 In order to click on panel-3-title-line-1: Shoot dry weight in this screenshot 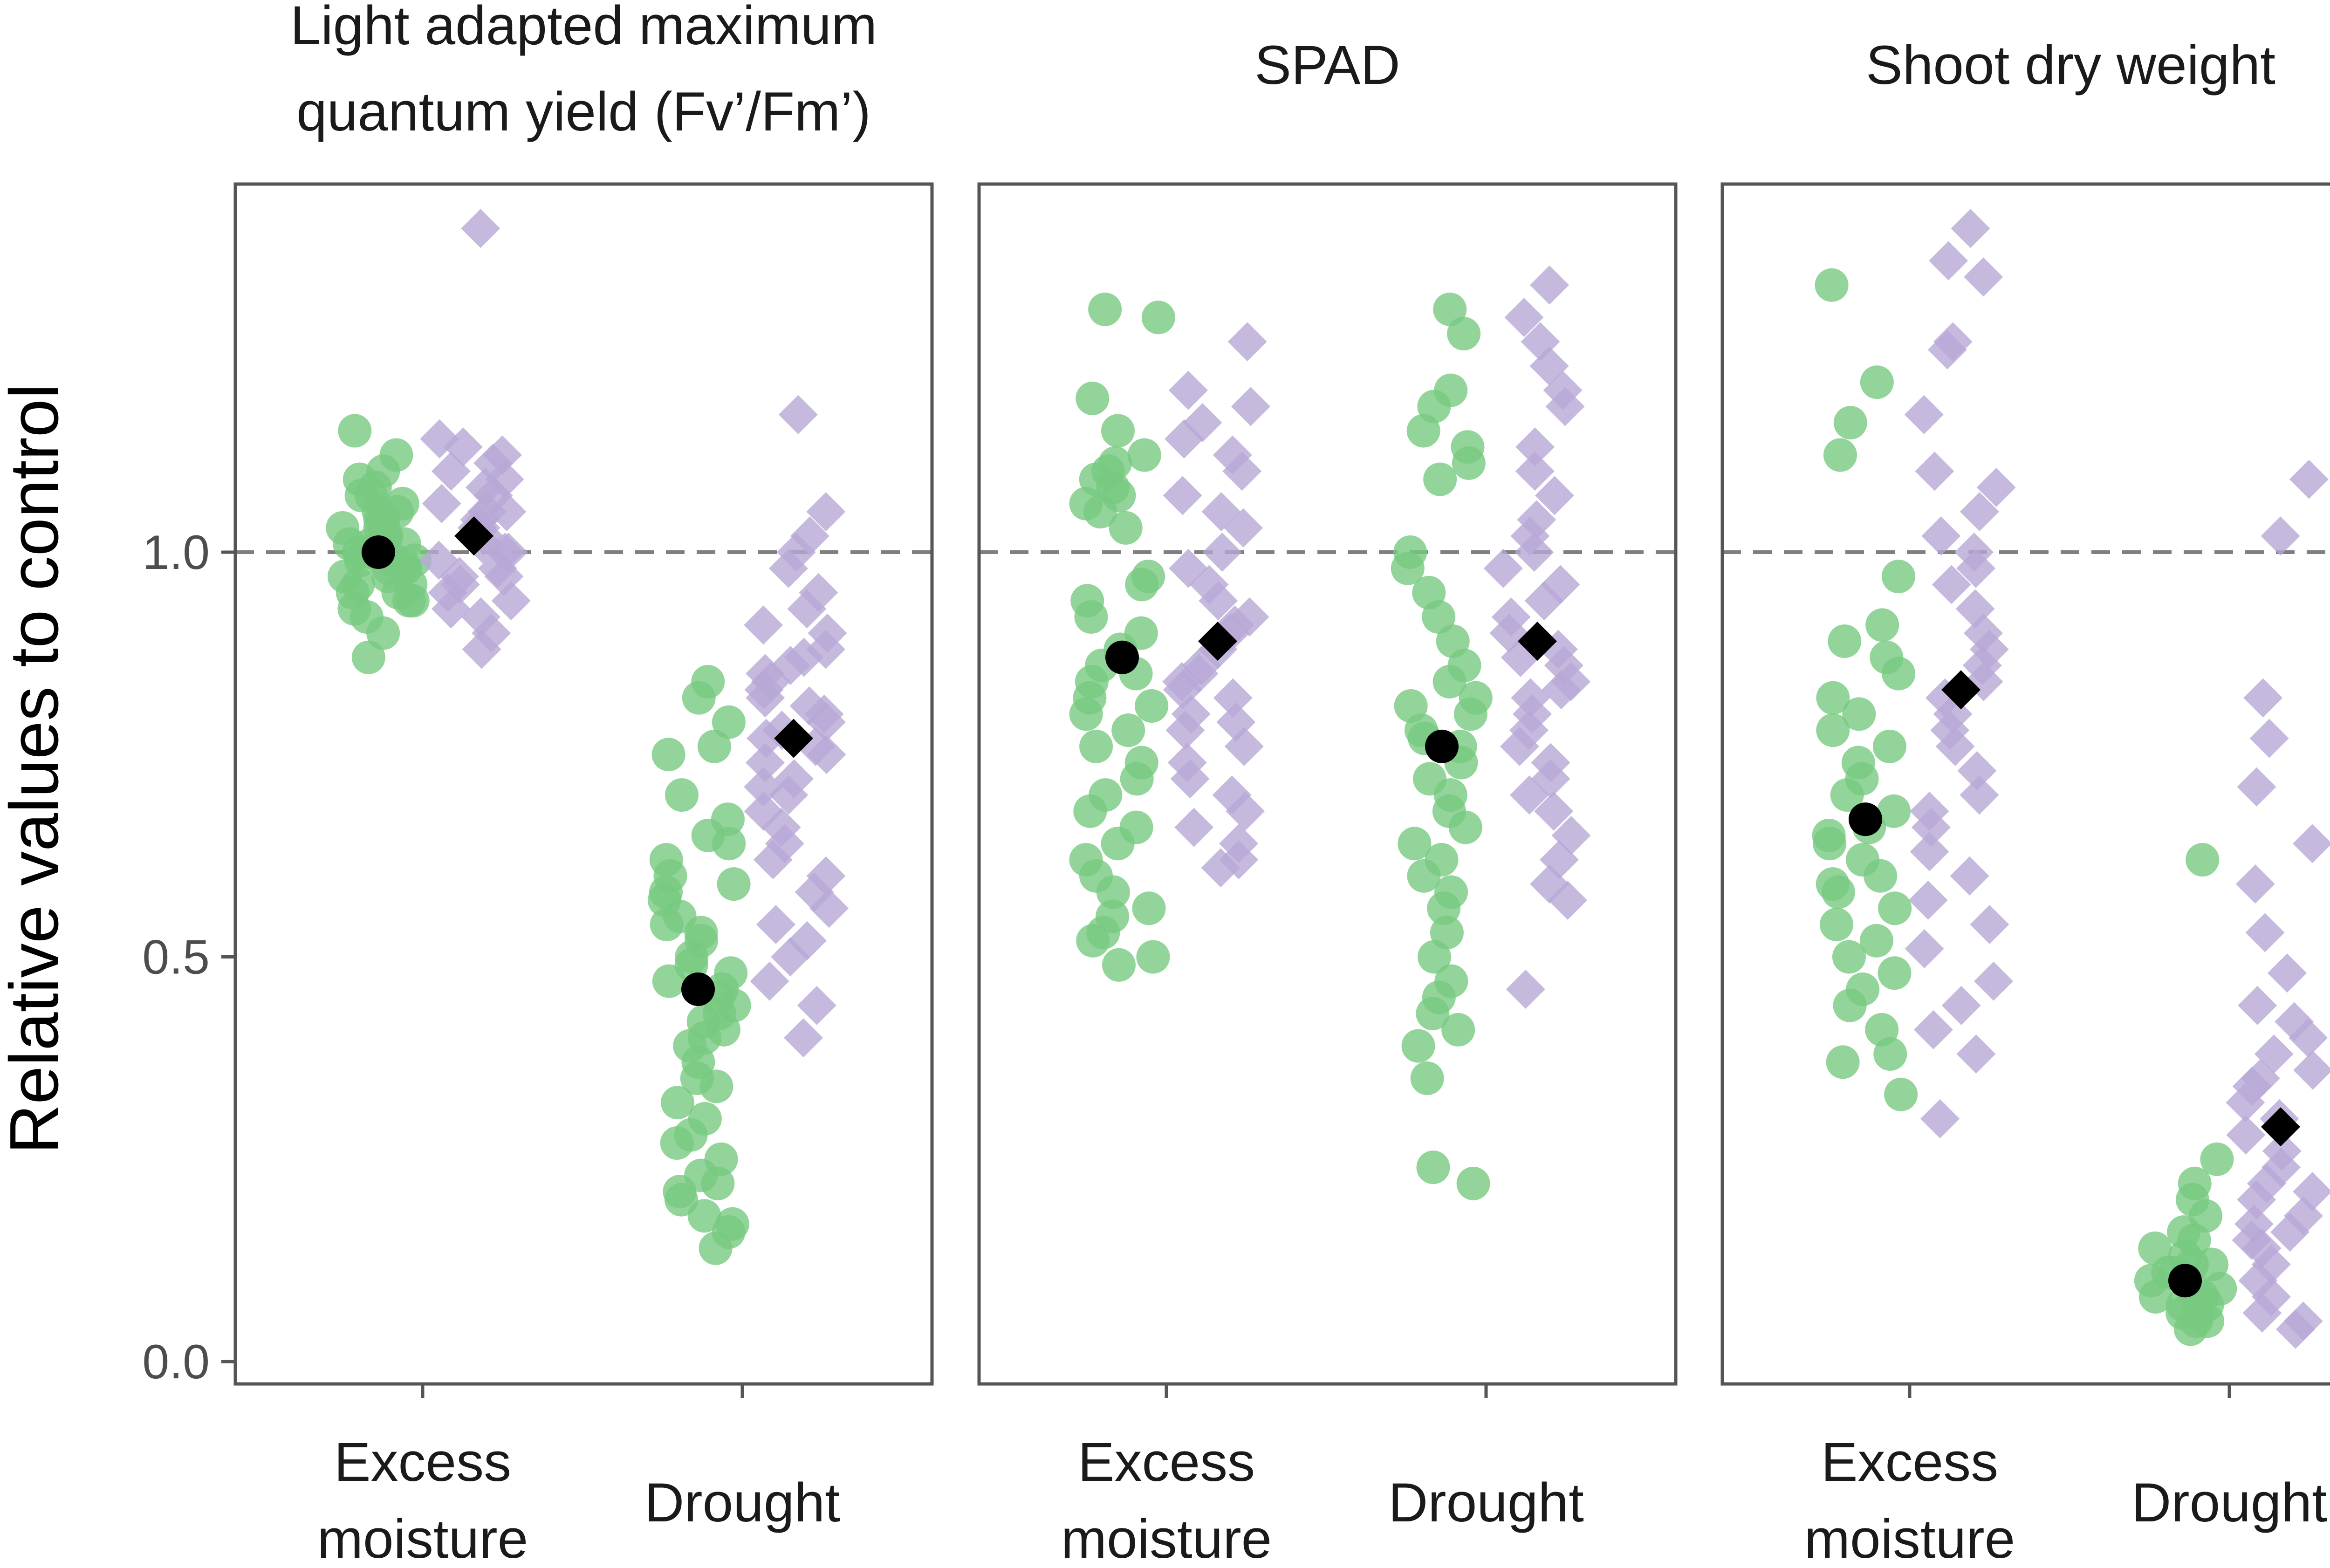, I will do `click(2070, 65)`.